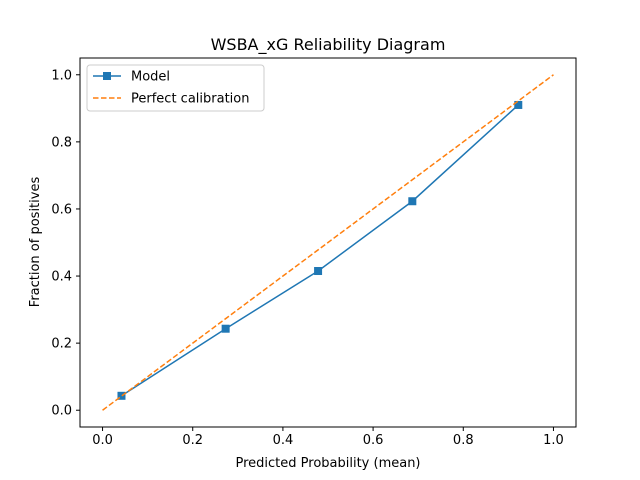  Describe the element at coordinates (61, 75) in the screenshot. I see `y-tick-label: 1.0` at that location.